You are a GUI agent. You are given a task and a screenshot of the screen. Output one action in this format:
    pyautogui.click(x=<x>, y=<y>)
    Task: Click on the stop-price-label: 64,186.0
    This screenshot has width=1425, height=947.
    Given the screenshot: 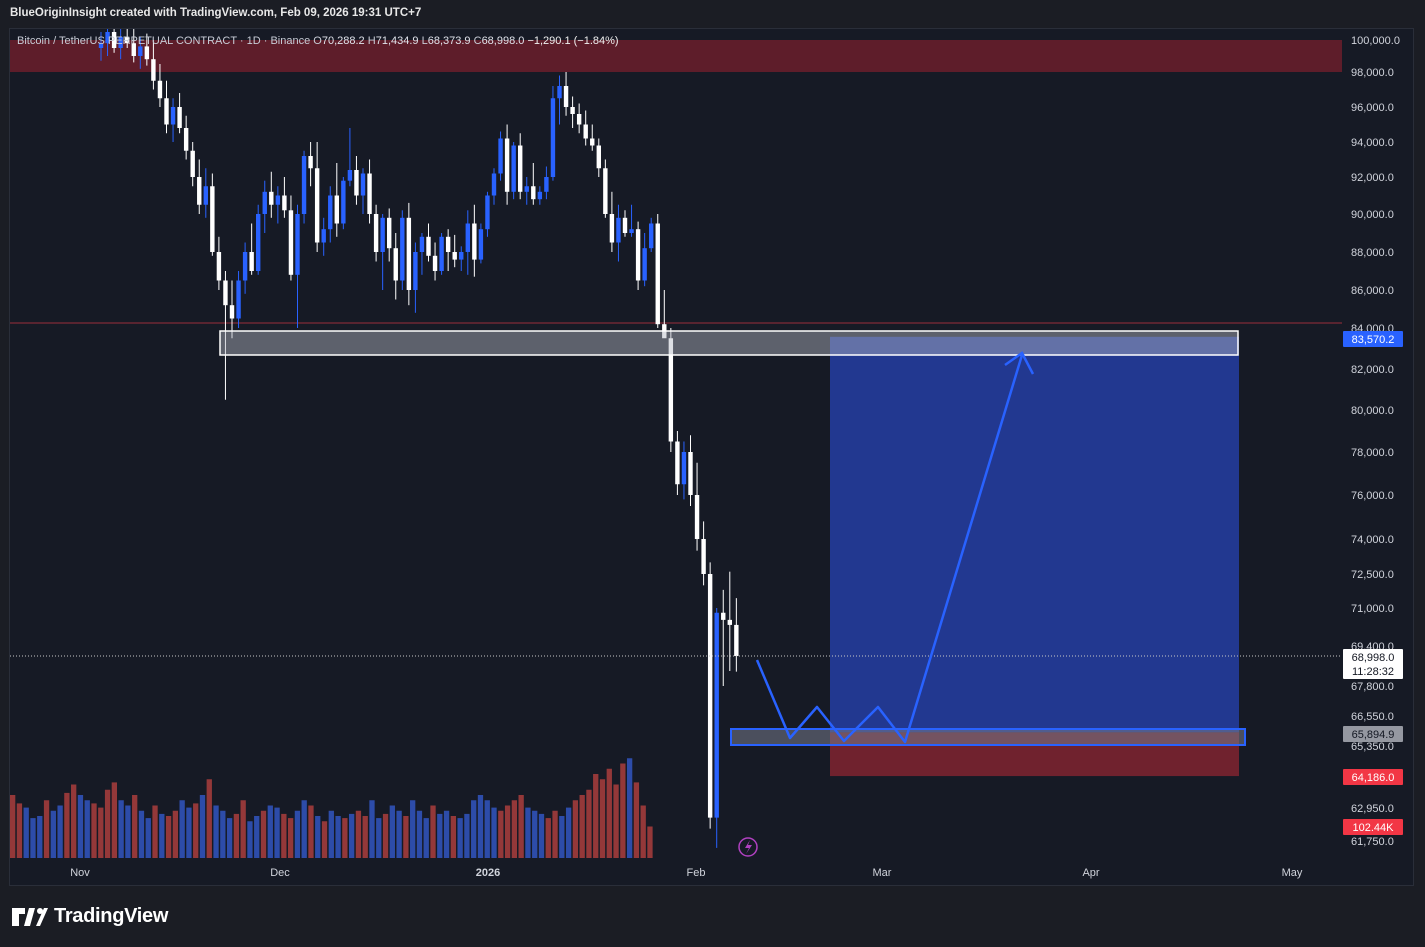 What is the action you would take?
    pyautogui.click(x=1373, y=778)
    